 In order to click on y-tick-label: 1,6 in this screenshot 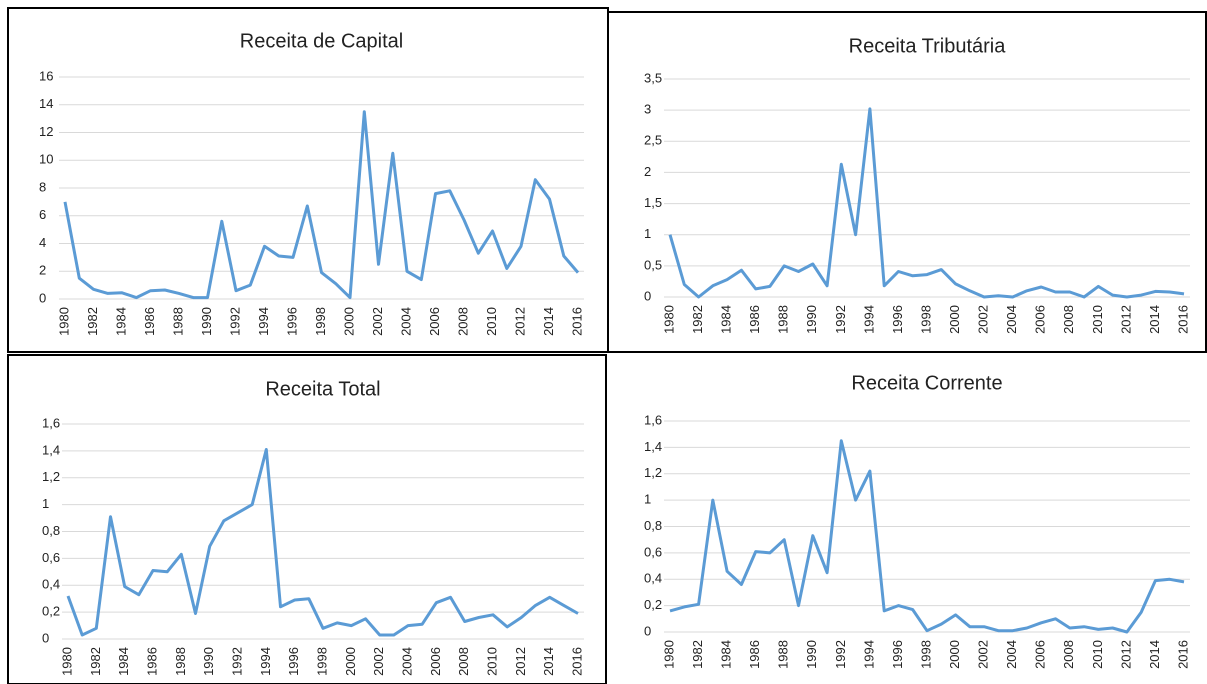, I will do `click(51, 422)`.